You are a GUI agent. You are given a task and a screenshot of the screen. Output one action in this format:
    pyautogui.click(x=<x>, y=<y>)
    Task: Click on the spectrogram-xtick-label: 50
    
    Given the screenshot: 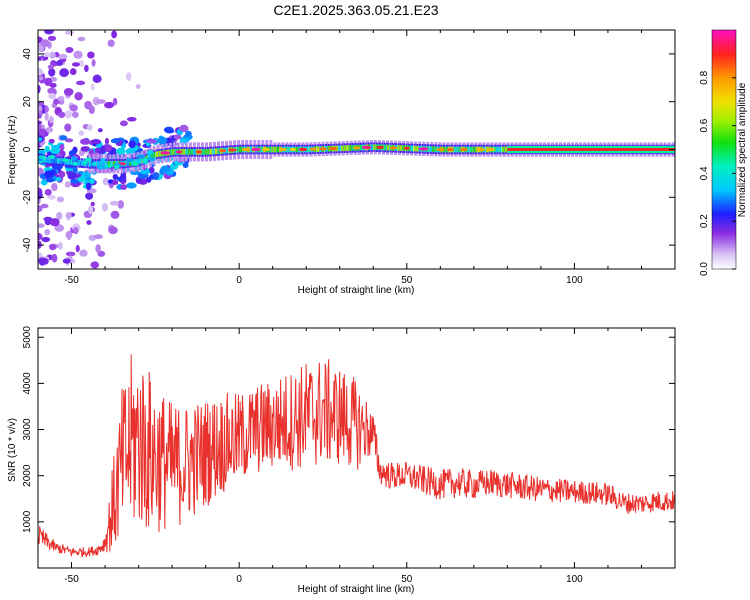 What is the action you would take?
    pyautogui.click(x=407, y=280)
    